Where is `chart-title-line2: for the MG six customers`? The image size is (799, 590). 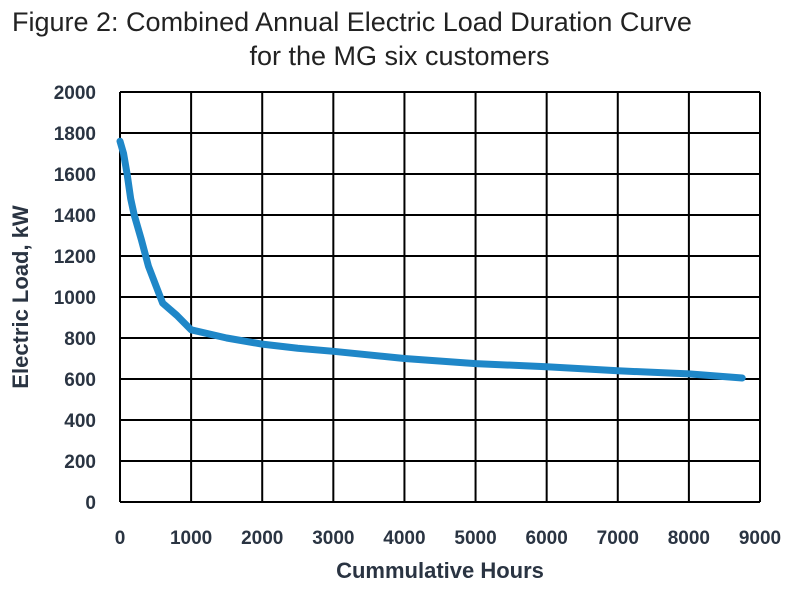 chart-title-line2: for the MG six customers is located at coordinates (399, 56).